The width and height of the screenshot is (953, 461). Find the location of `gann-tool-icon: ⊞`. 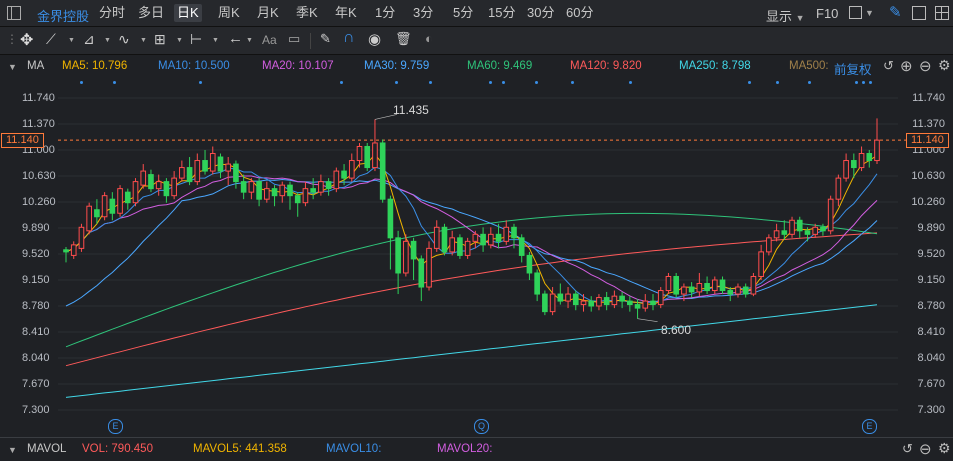

gann-tool-icon: ⊞ is located at coordinates (160, 39).